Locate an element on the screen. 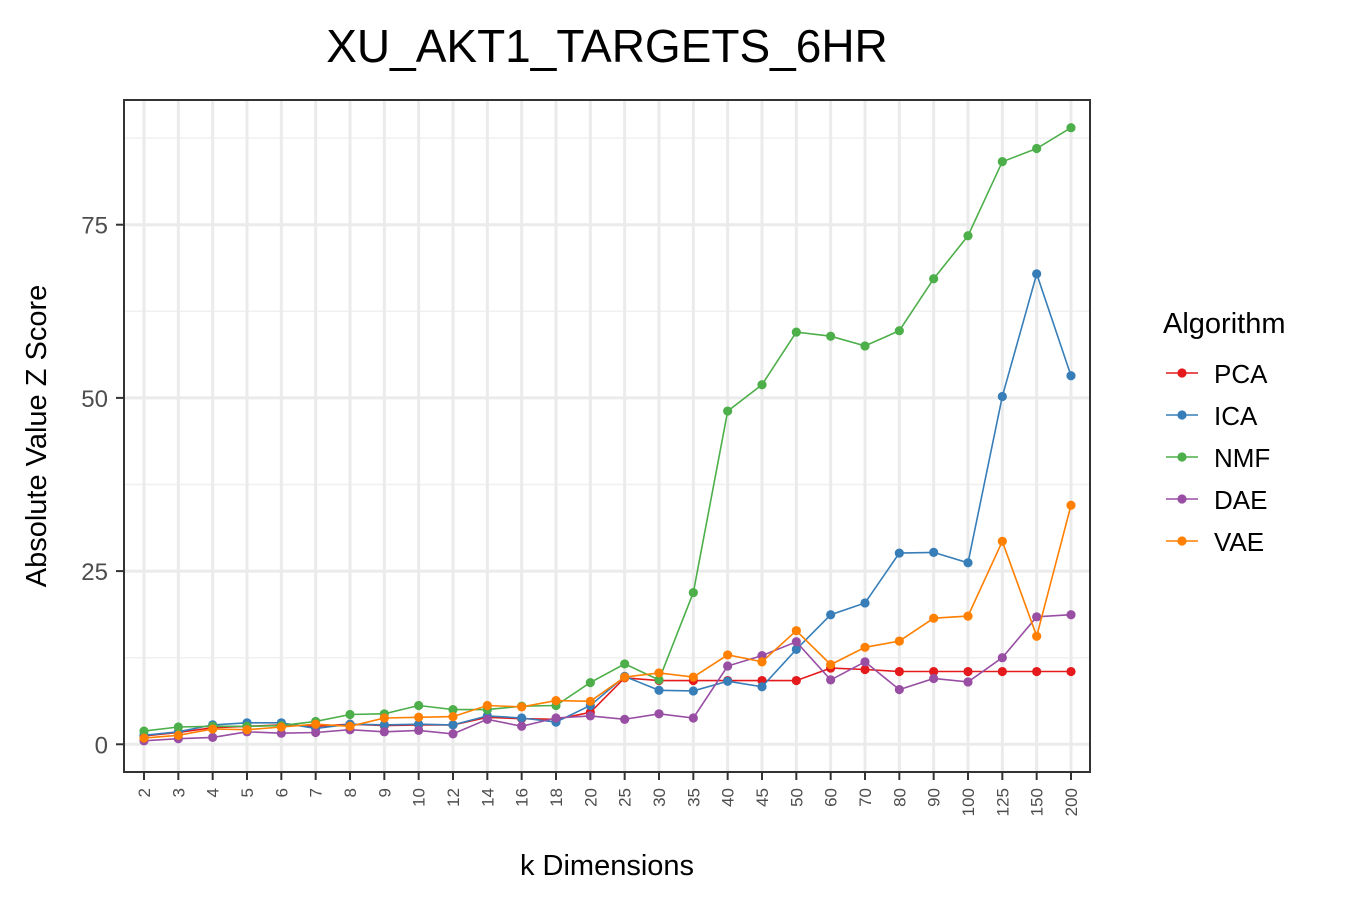  x-tick-label: 5 is located at coordinates (247, 792).